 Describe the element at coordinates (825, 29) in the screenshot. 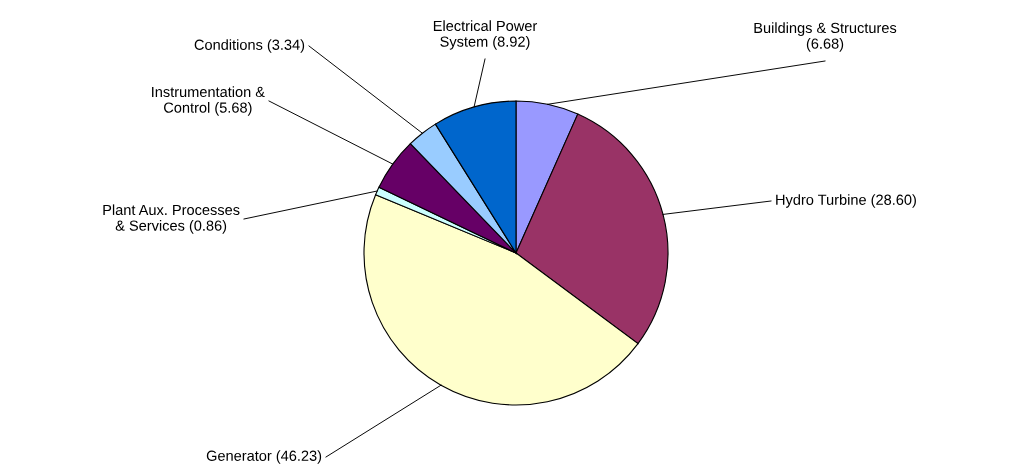

I see `slice-label: Buildings & Structures` at that location.